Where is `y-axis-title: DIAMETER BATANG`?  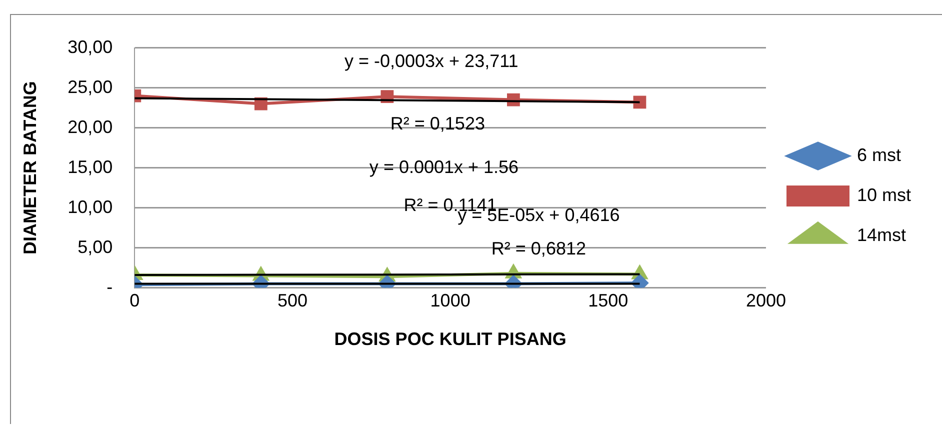 y-axis-title: DIAMETER BATANG is located at coordinates (30, 167).